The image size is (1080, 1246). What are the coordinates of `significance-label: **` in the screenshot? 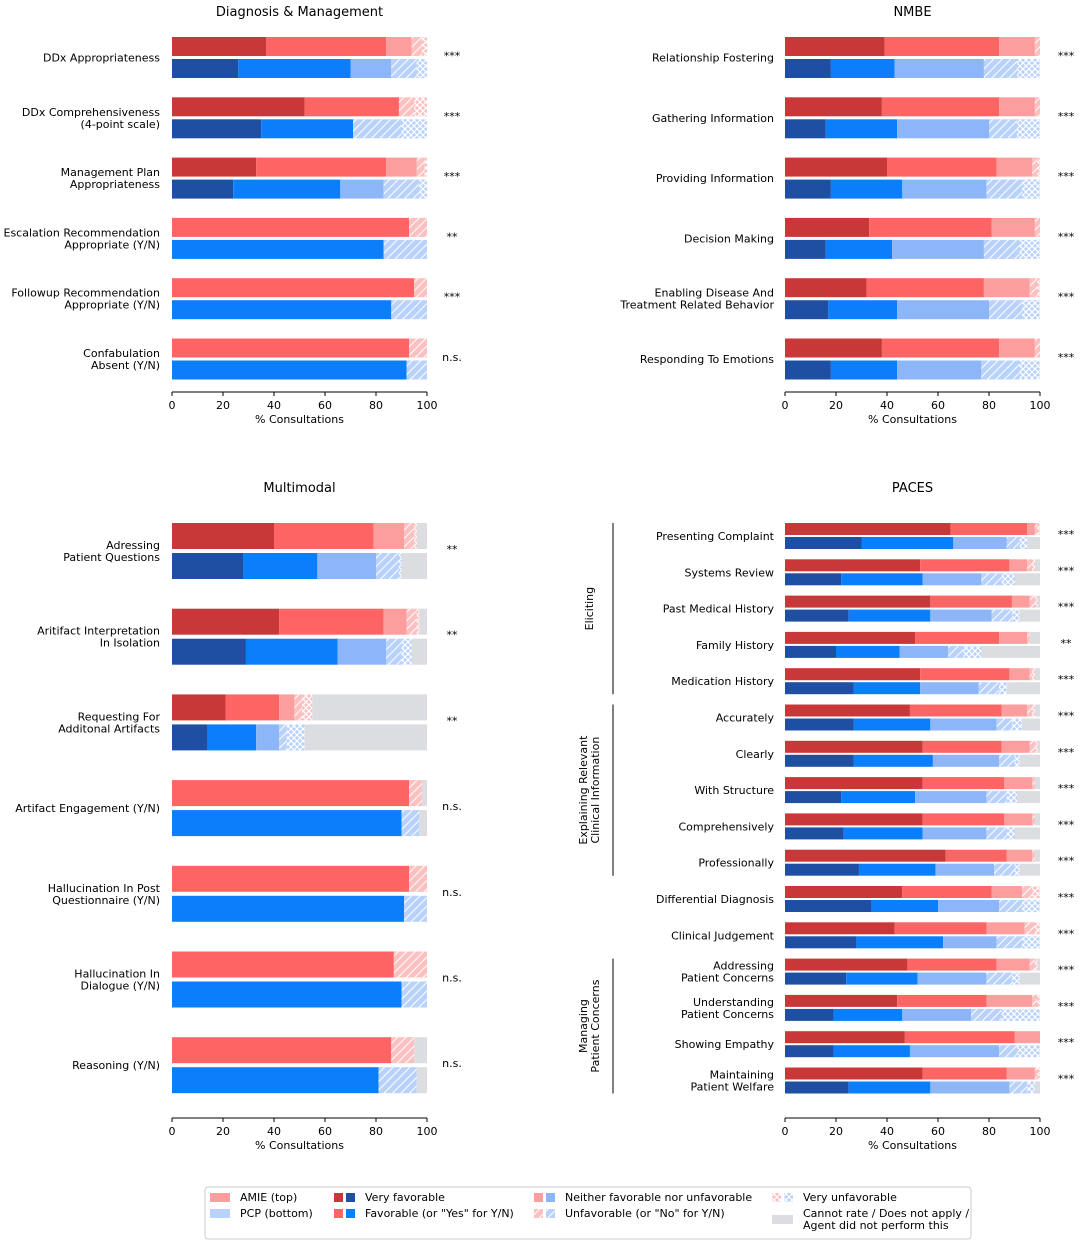 It's located at (453, 720).